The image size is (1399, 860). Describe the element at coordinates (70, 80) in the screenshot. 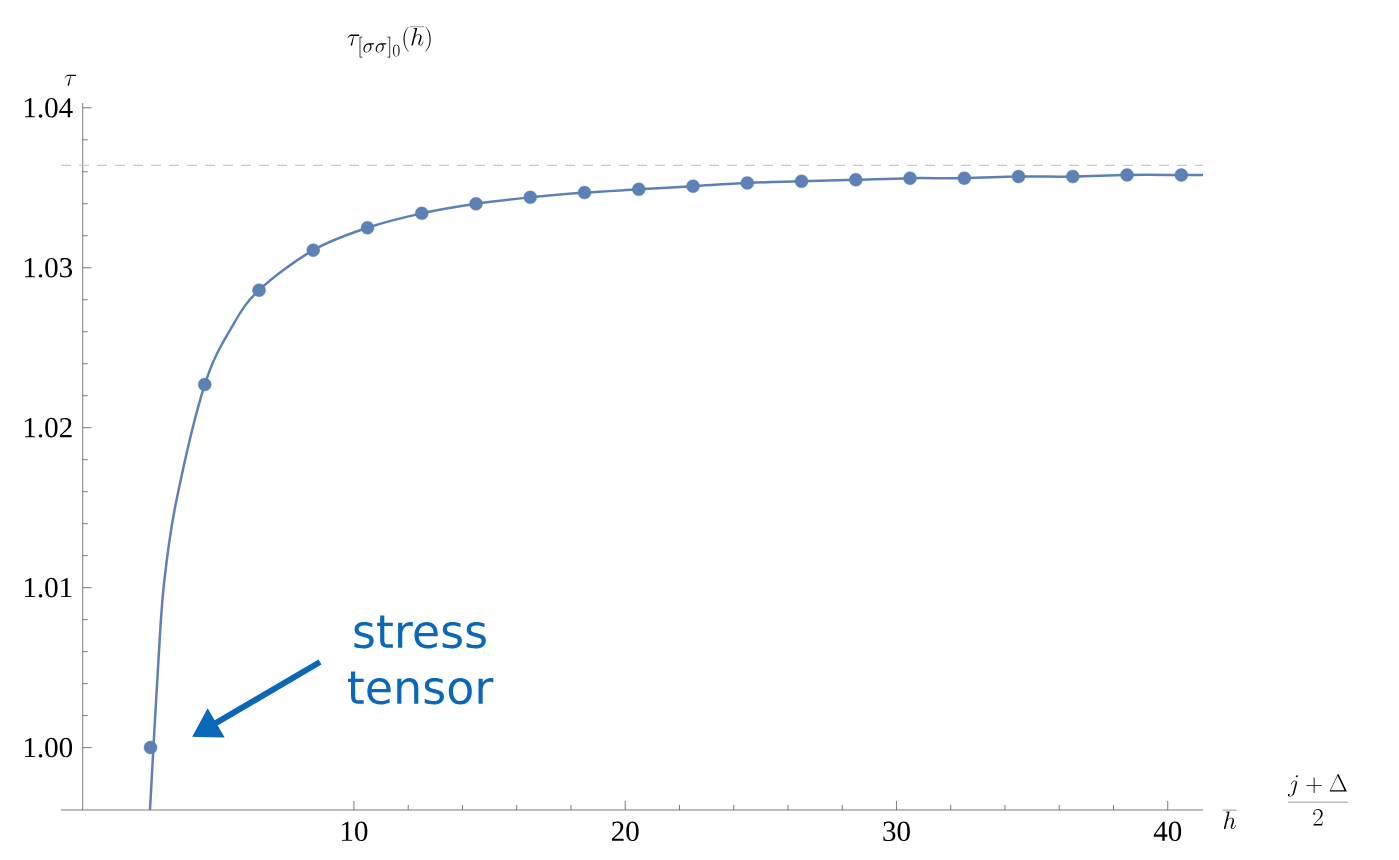

I see `y-axis-title: $\tau$` at that location.